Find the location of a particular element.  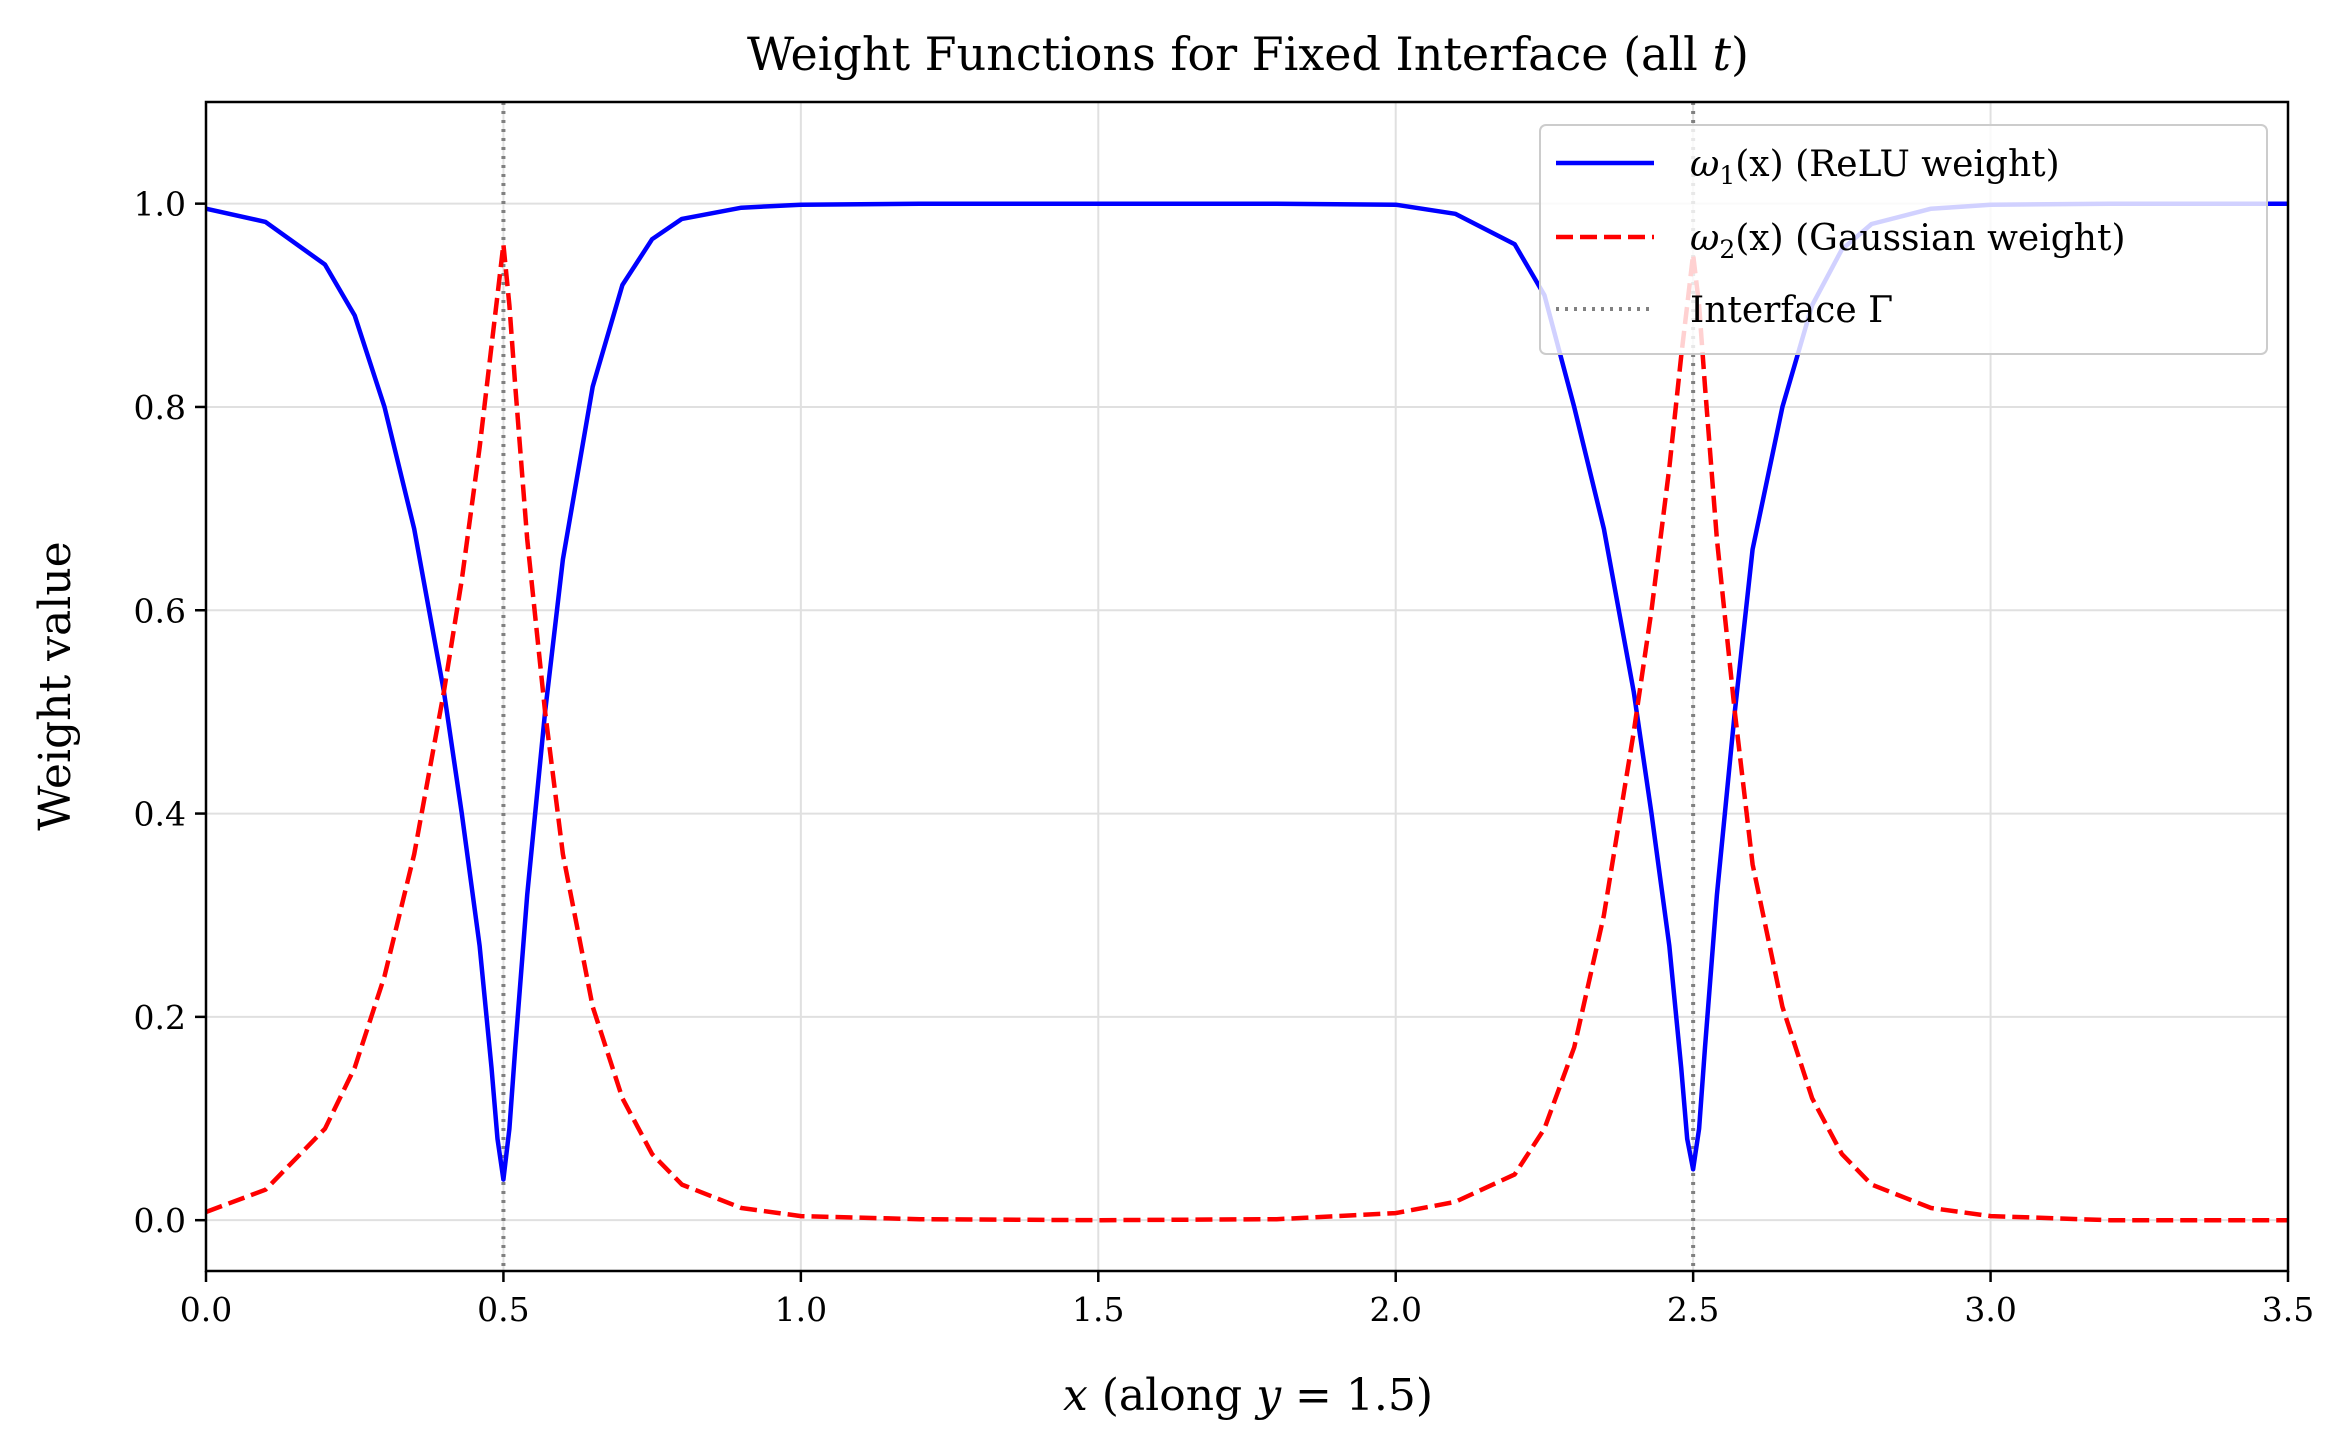

y-tick-label: 1.0 is located at coordinates (160, 204).